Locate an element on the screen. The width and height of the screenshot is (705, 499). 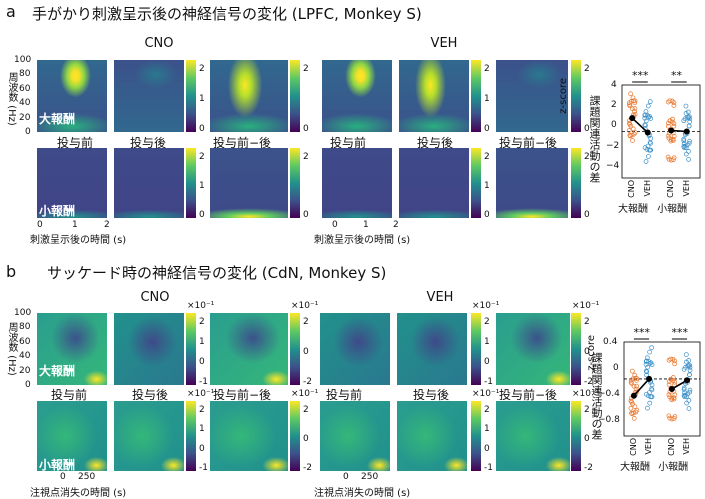
a-heatmap-r0-c2 is located at coordinates (249, 96).